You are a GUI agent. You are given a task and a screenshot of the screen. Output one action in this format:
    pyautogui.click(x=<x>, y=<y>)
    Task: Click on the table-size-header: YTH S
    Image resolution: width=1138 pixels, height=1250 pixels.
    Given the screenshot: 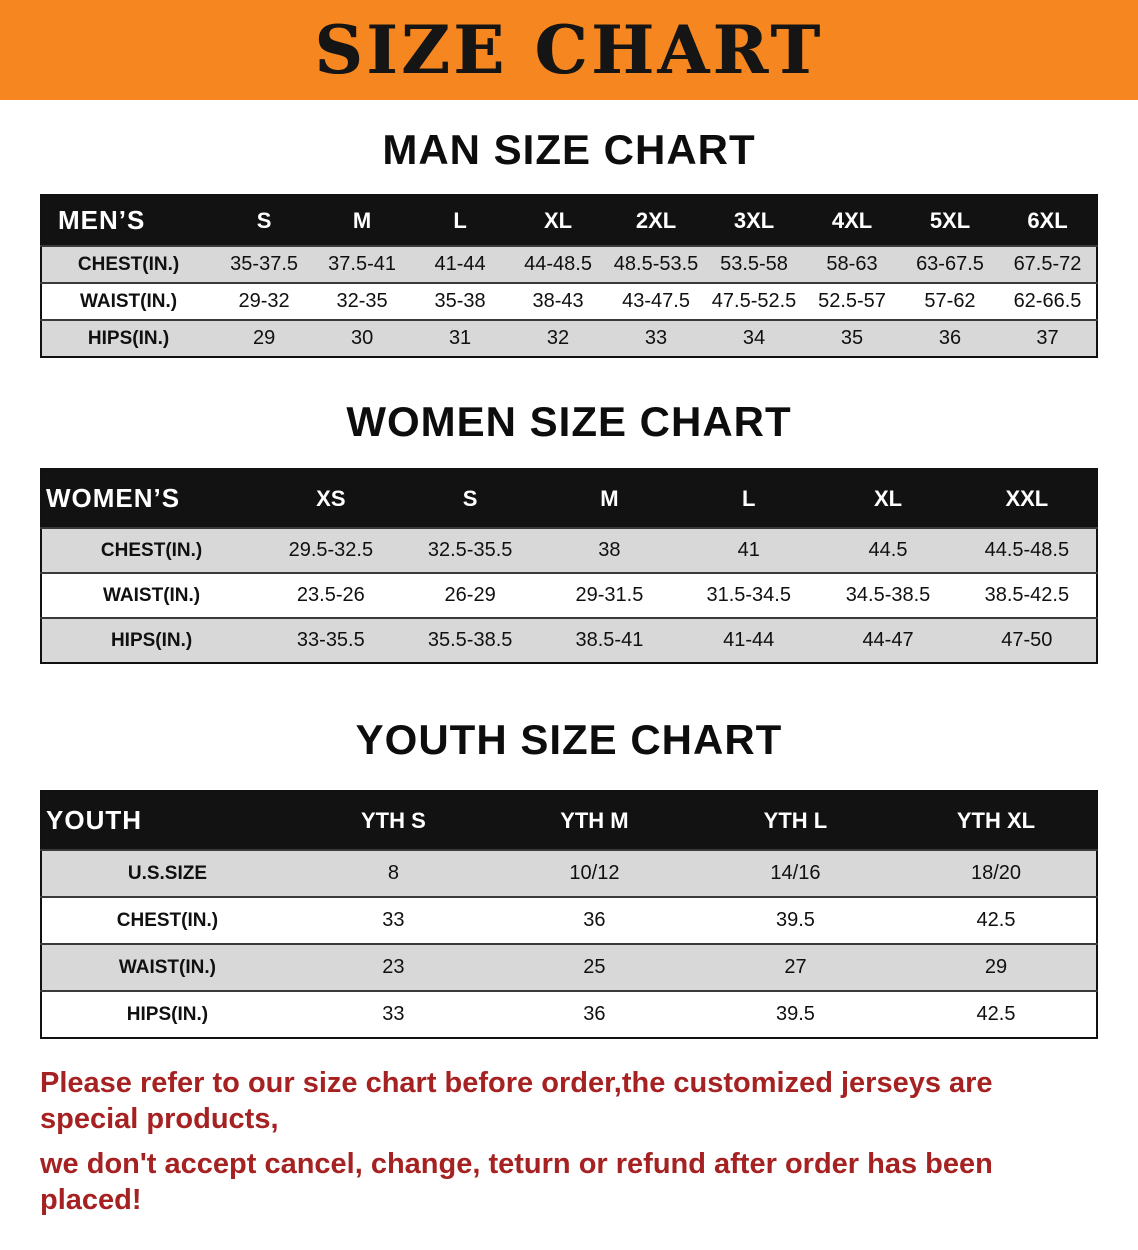 What is the action you would take?
    pyautogui.click(x=393, y=820)
    